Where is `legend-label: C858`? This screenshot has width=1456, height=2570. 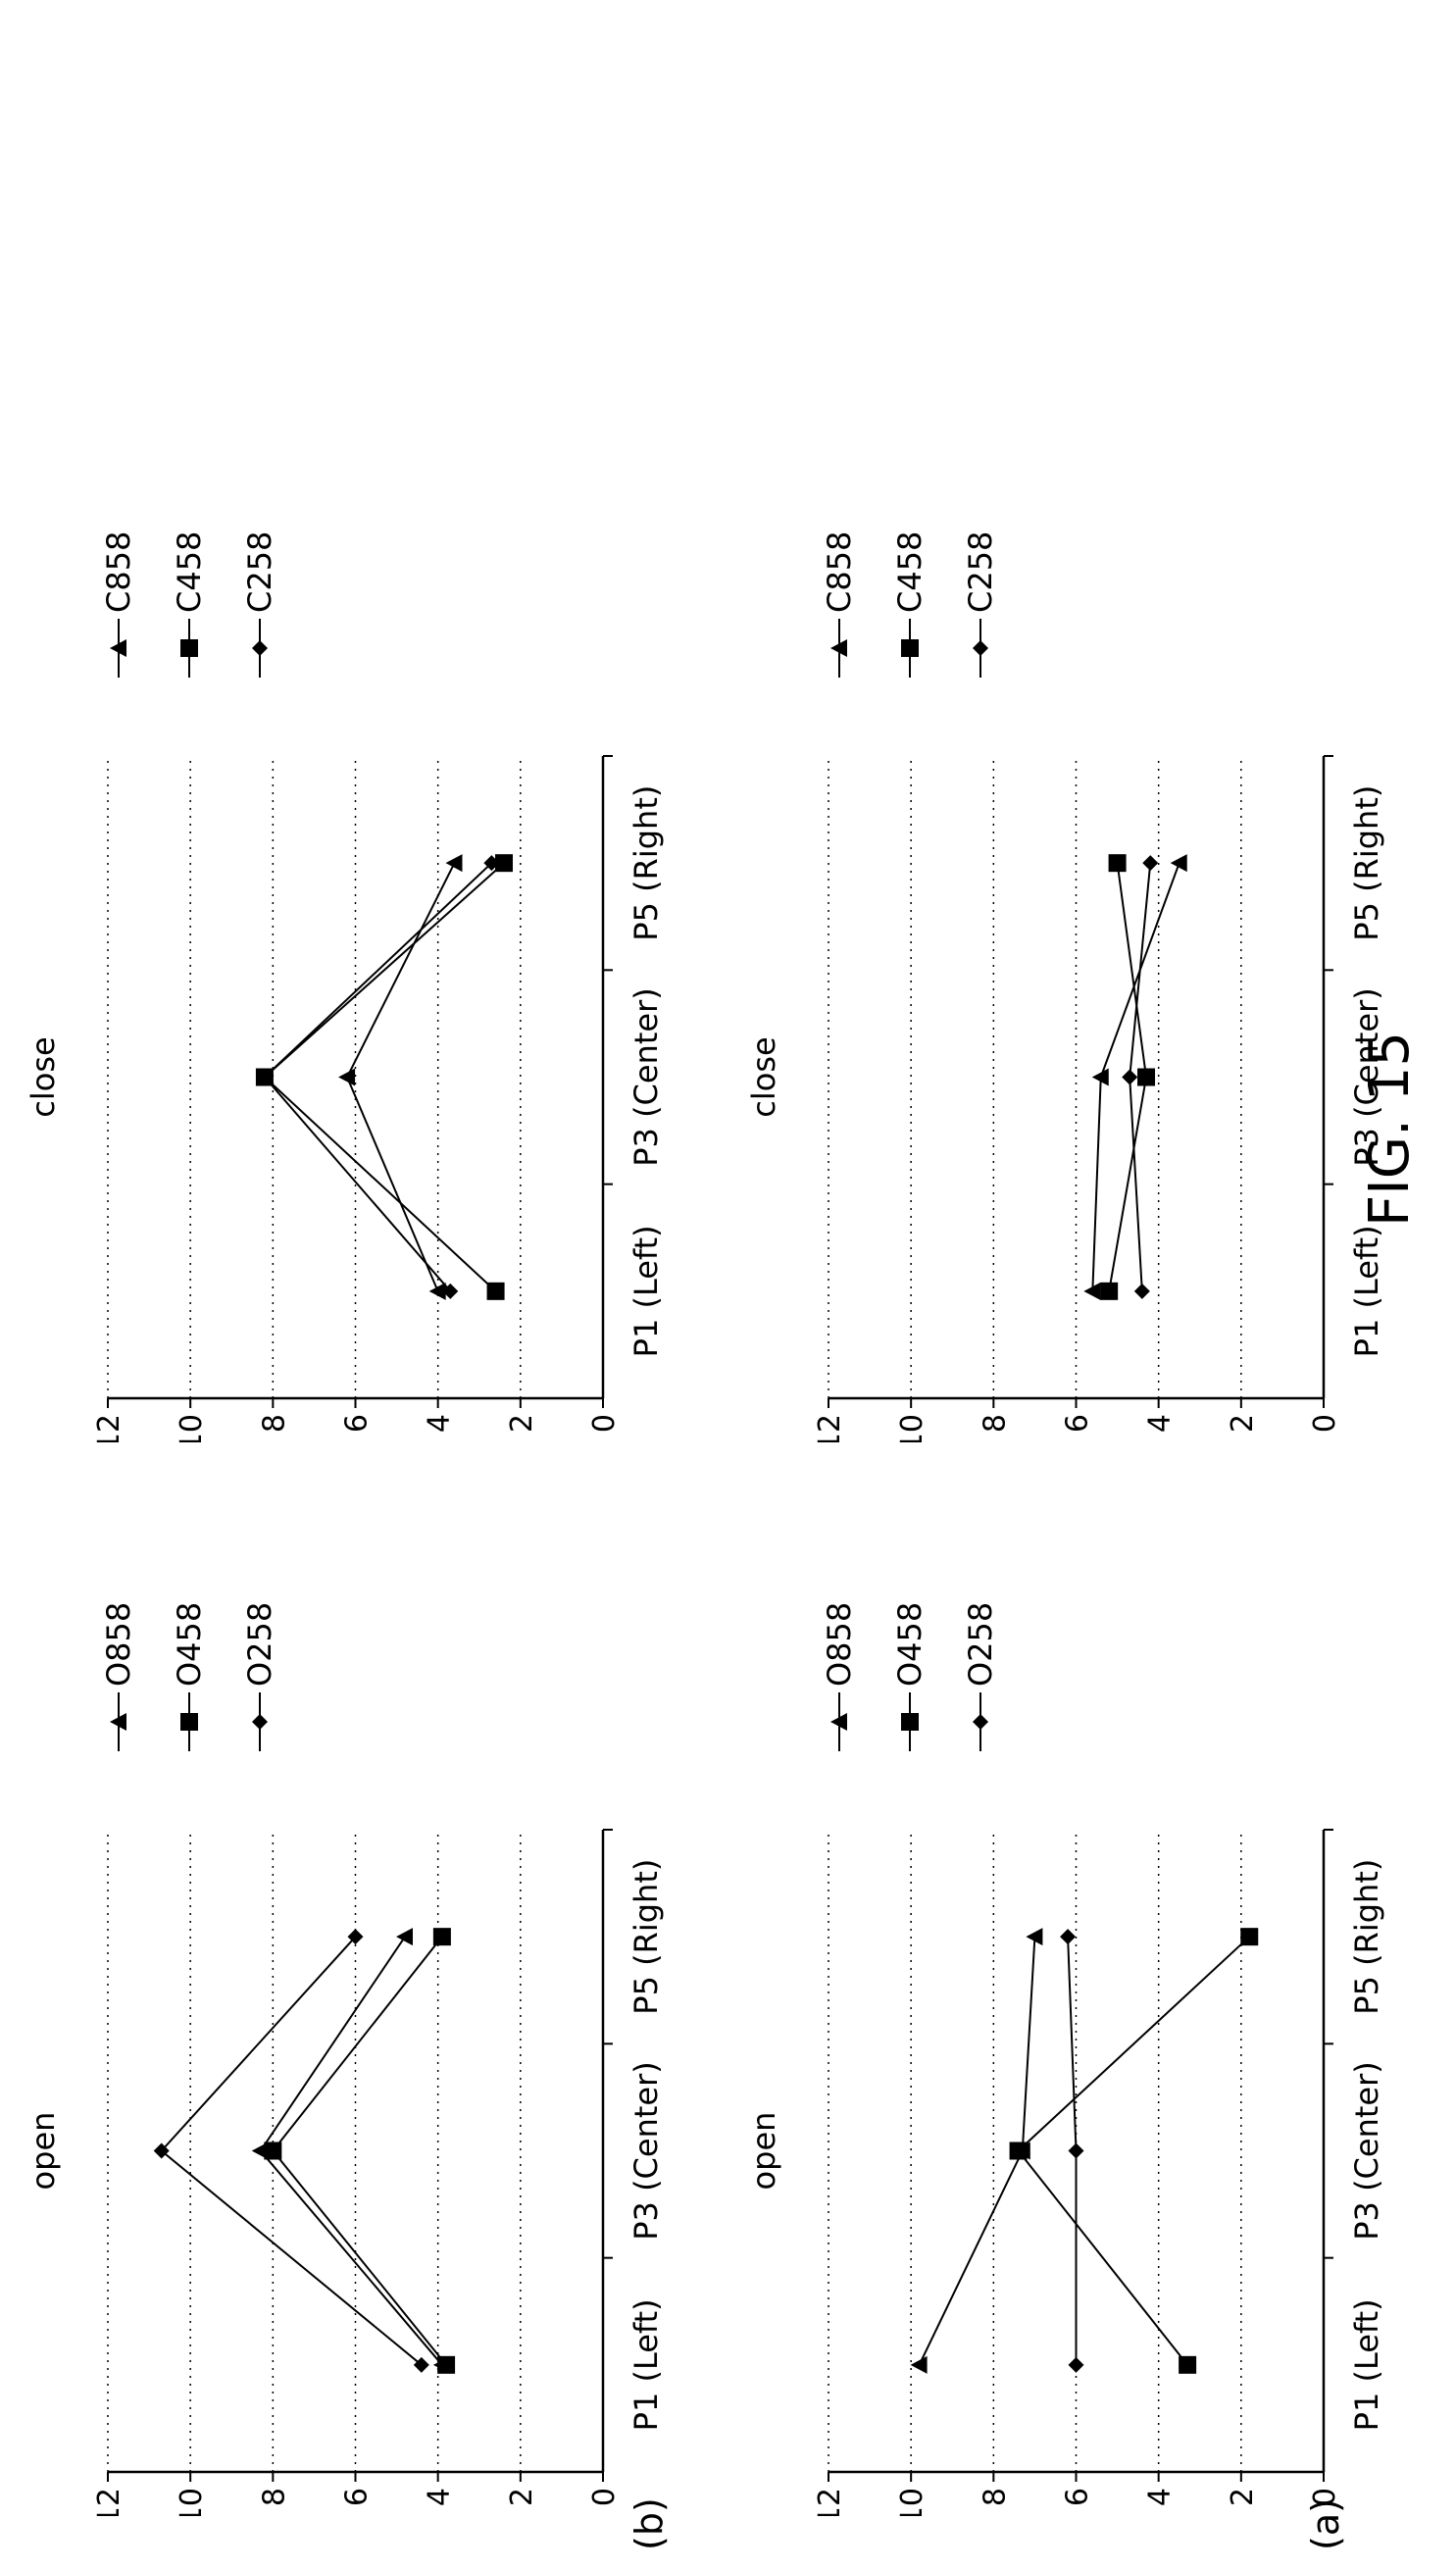 legend-label: C858 is located at coordinates (839, 572).